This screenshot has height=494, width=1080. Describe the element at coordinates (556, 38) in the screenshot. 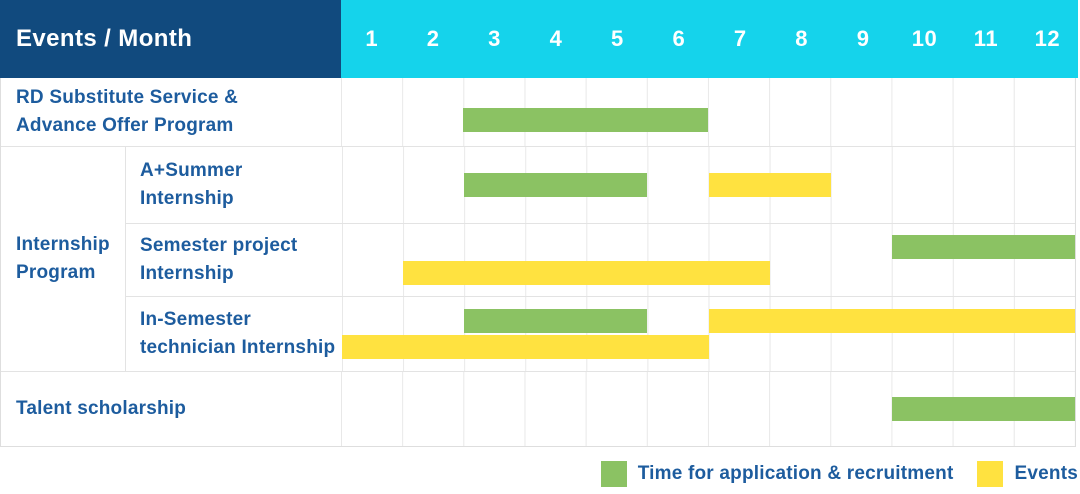

I see `month-label-4: 4` at that location.